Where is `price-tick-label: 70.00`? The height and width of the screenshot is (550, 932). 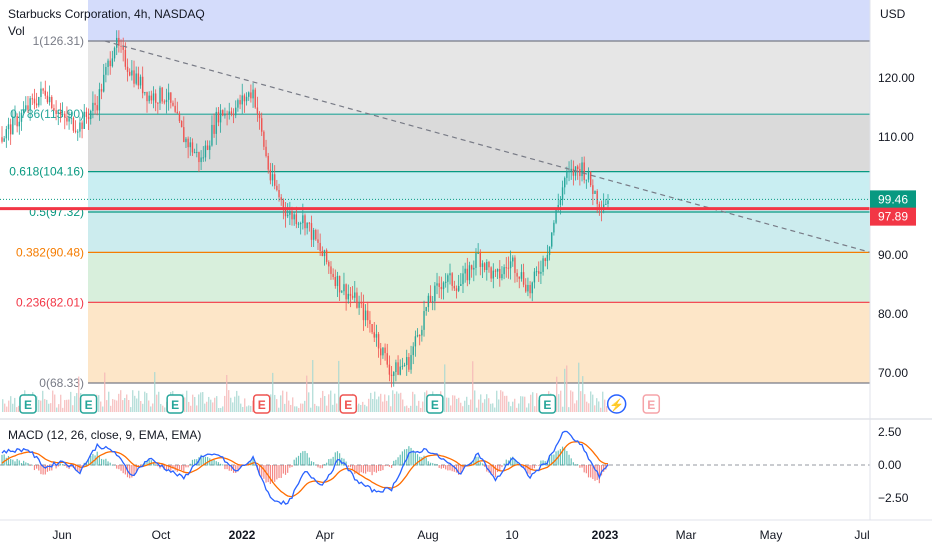
price-tick-label: 70.00 is located at coordinates (893, 373).